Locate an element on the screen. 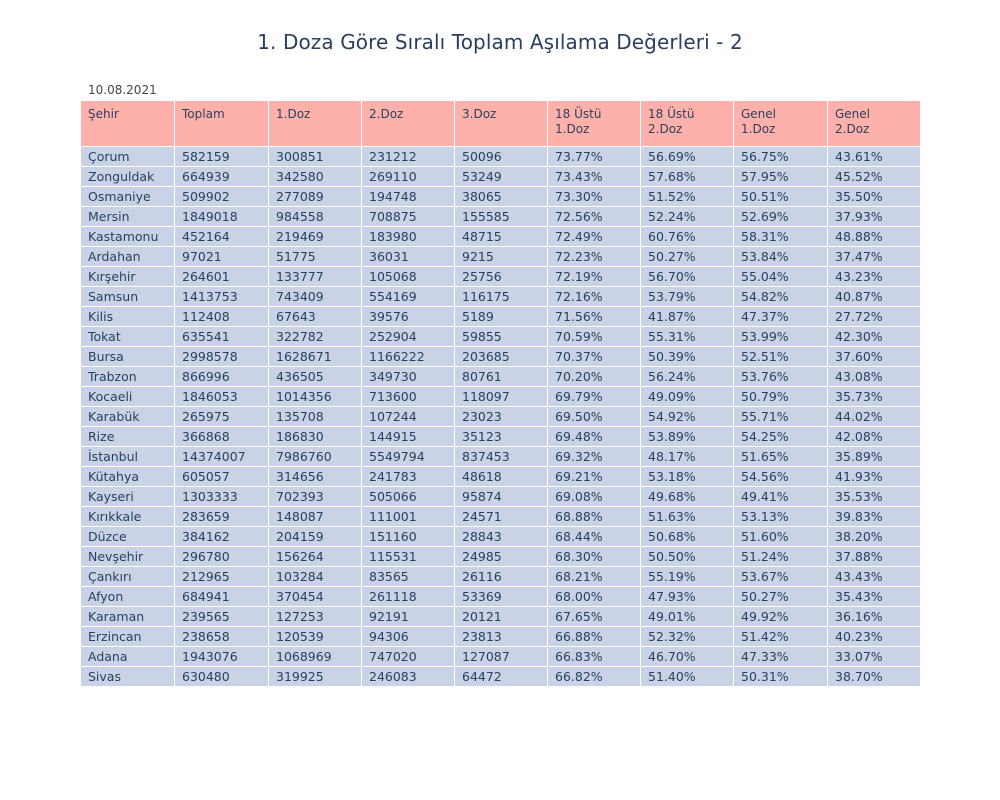  table-cell: 664939 is located at coordinates (221, 176).